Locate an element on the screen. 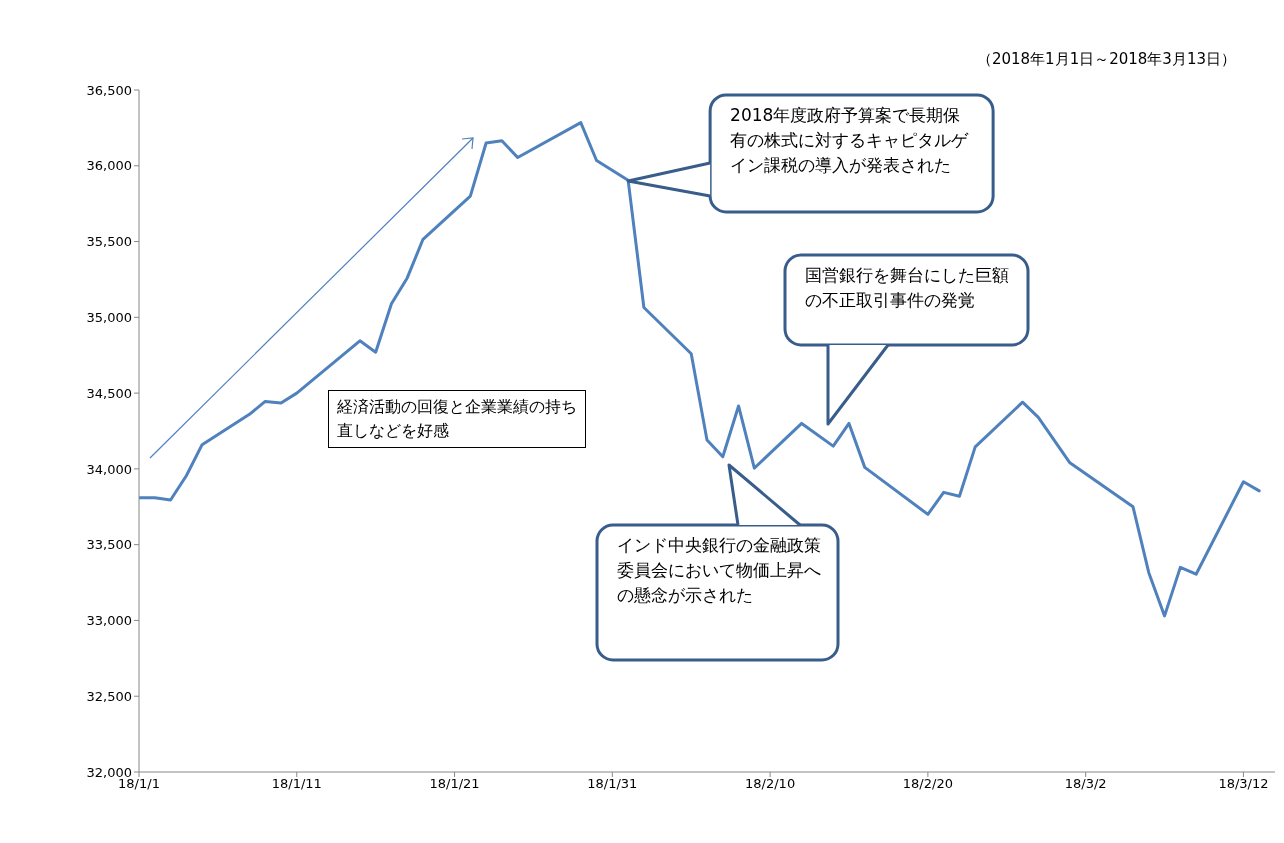  y-tick-label: 34,000 is located at coordinates (109, 469).